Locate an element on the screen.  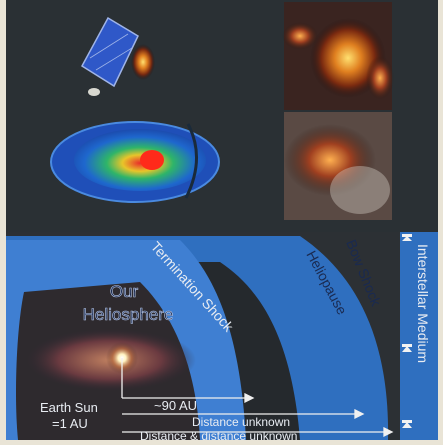
heliosphere-model-plot is located at coordinates (135, 162).